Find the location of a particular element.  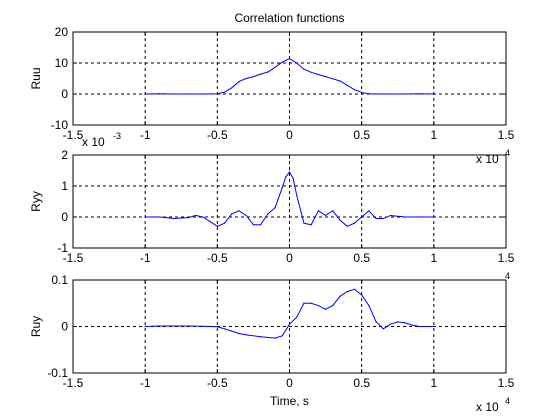

x-tick-label: -0.5 is located at coordinates (217, 383).